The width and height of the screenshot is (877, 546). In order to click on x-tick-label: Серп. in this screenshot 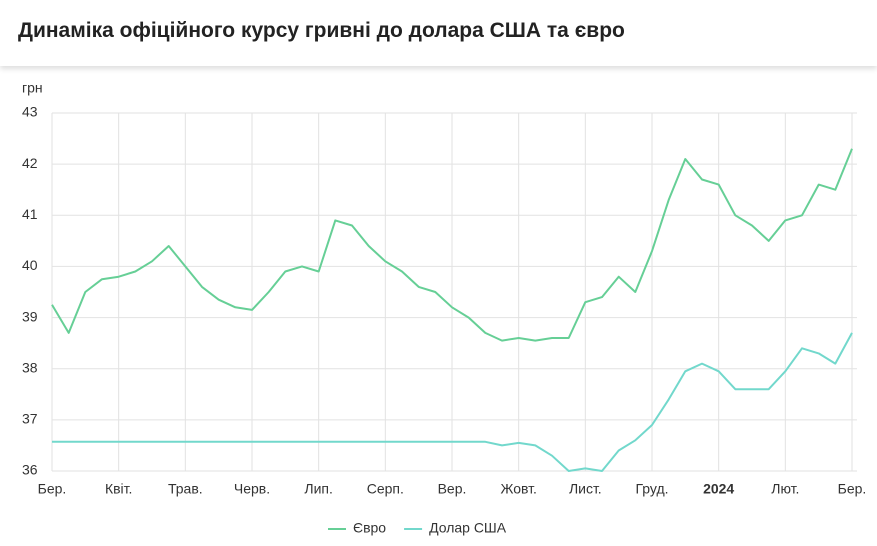, I will do `click(385, 489)`.